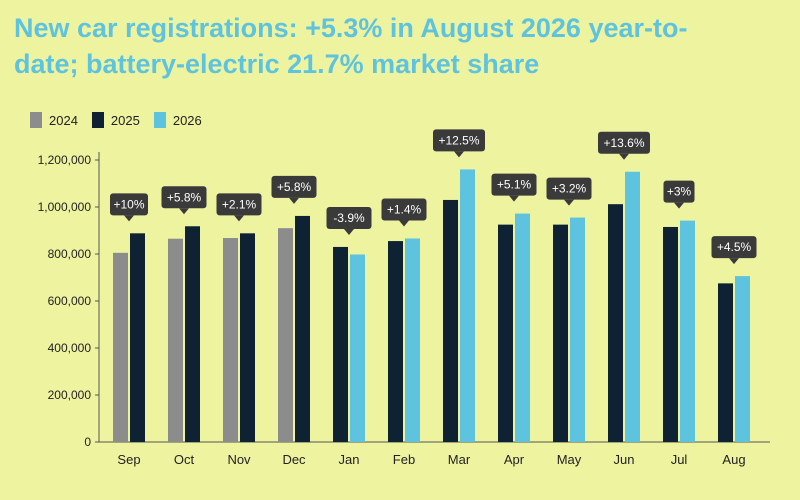 The image size is (800, 500). I want to click on change-callout: +3.2%, so click(569, 191).